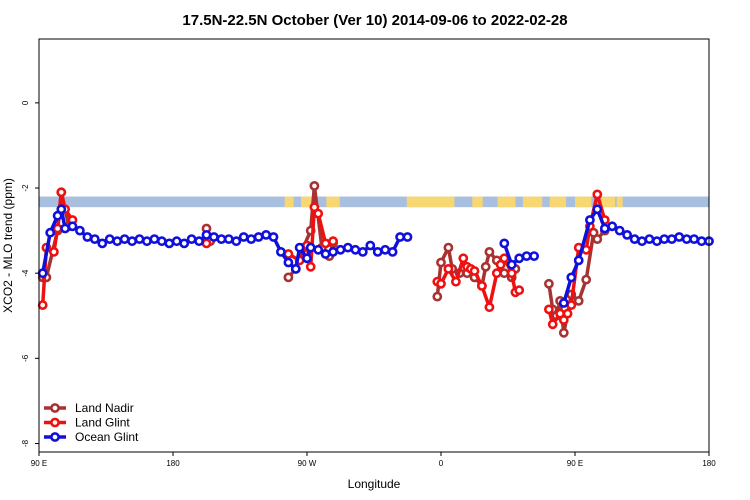 Image resolution: width=750 pixels, height=500 pixels. I want to click on y-tick-label: -6, so click(25, 358).